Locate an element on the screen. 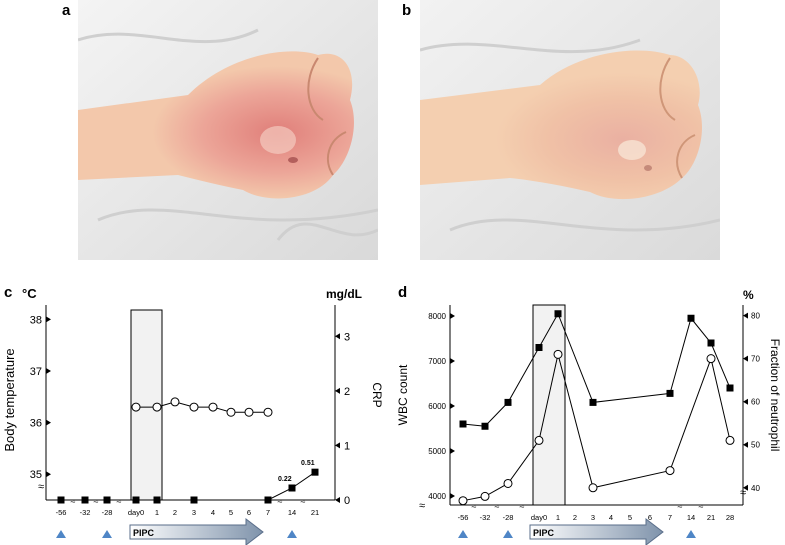  y-tick-label: 7000 is located at coordinates (437, 361).